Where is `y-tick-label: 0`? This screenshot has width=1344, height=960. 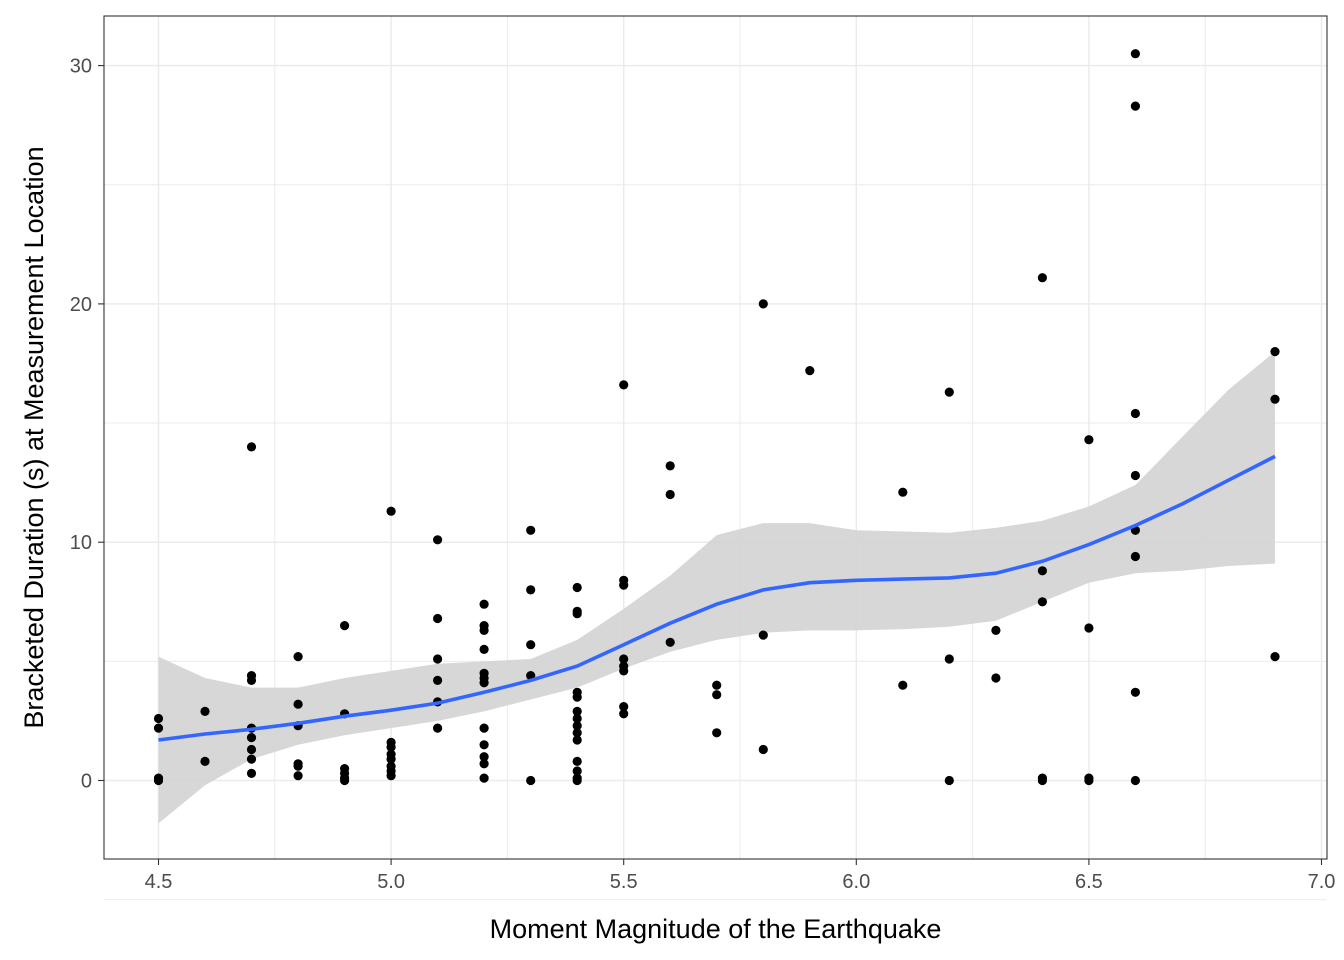
y-tick-label: 0 is located at coordinates (86, 782).